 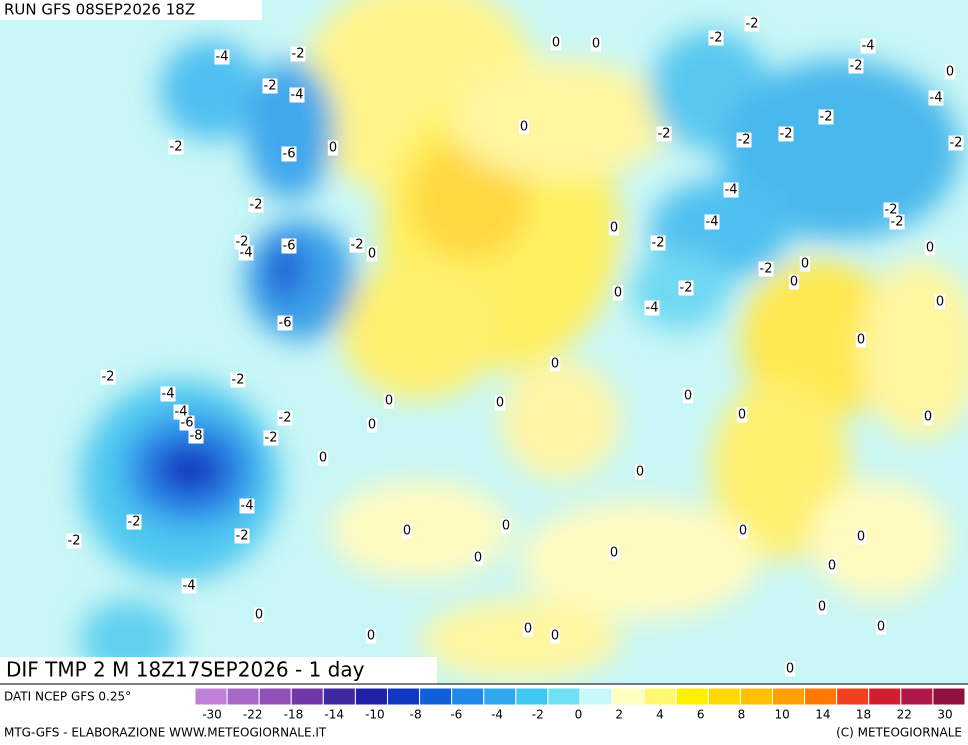 I want to click on contour-label: -6, so click(x=285, y=323).